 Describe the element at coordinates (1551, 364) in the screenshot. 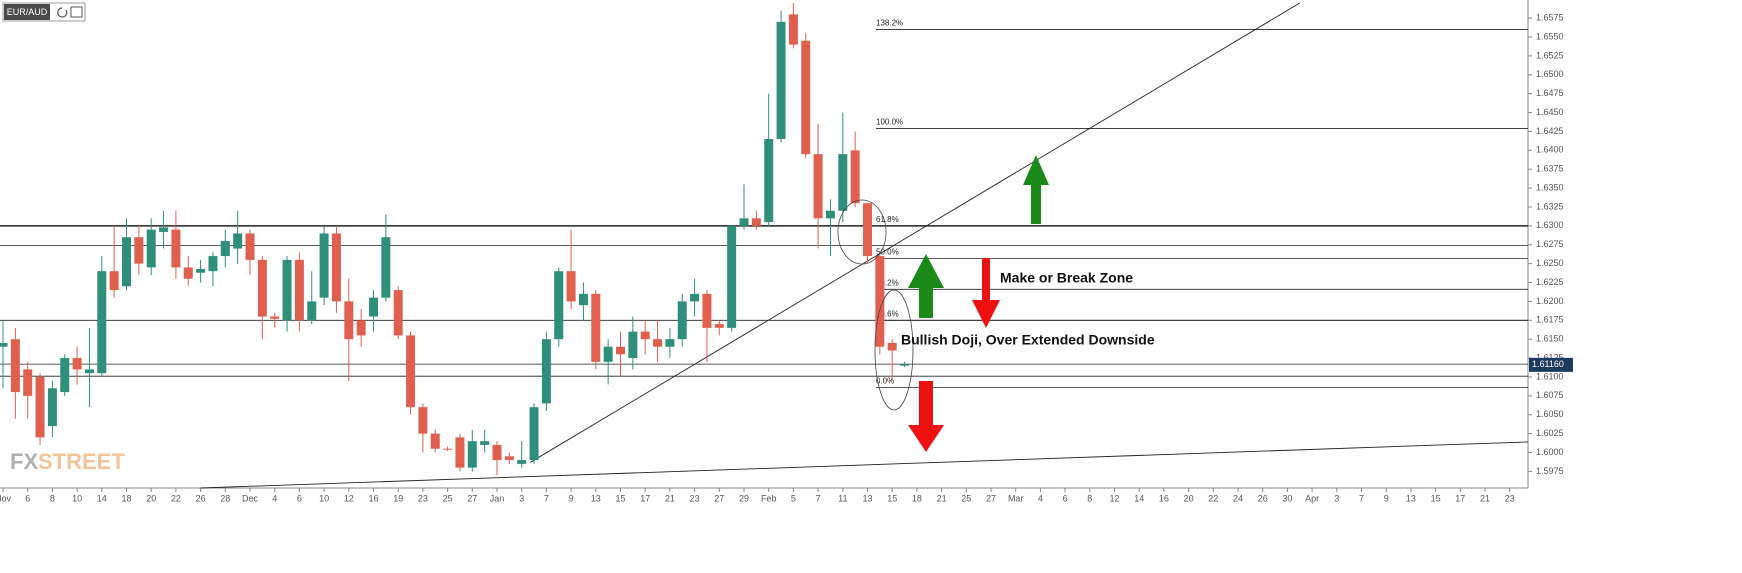

I see `last-price-box` at that location.